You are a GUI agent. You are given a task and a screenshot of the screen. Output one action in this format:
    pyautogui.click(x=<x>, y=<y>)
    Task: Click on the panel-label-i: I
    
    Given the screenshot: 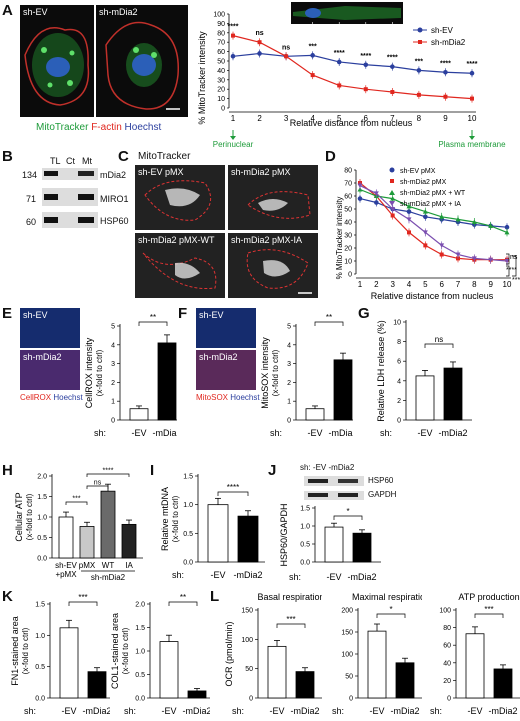 What is the action you would take?
    pyautogui.click(x=152, y=470)
    